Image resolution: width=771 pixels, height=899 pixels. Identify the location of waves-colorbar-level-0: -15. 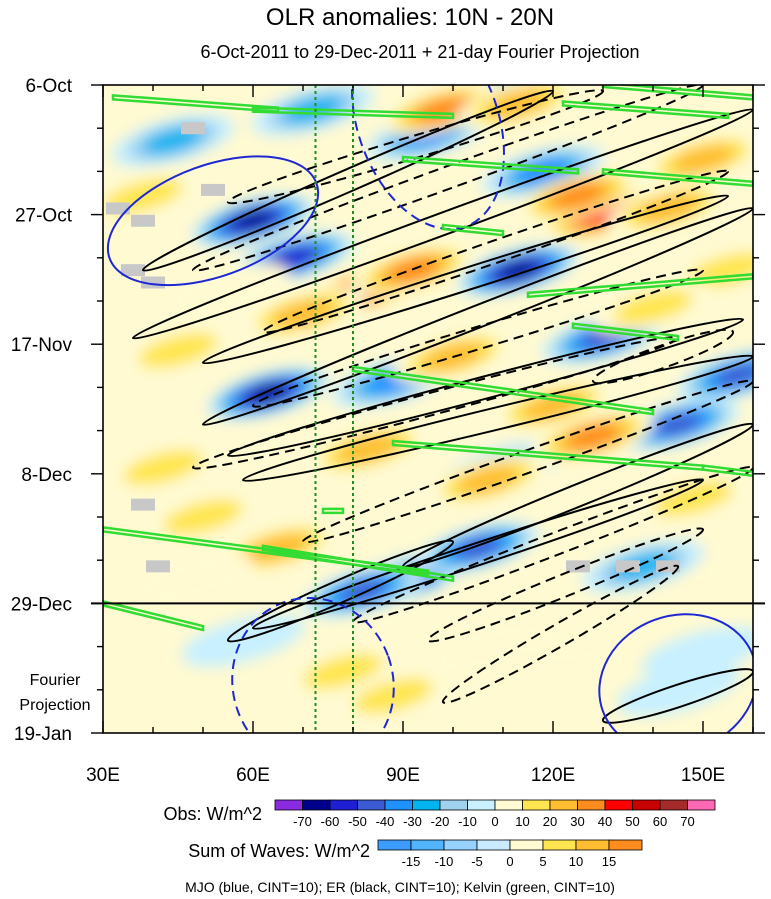
(411, 861).